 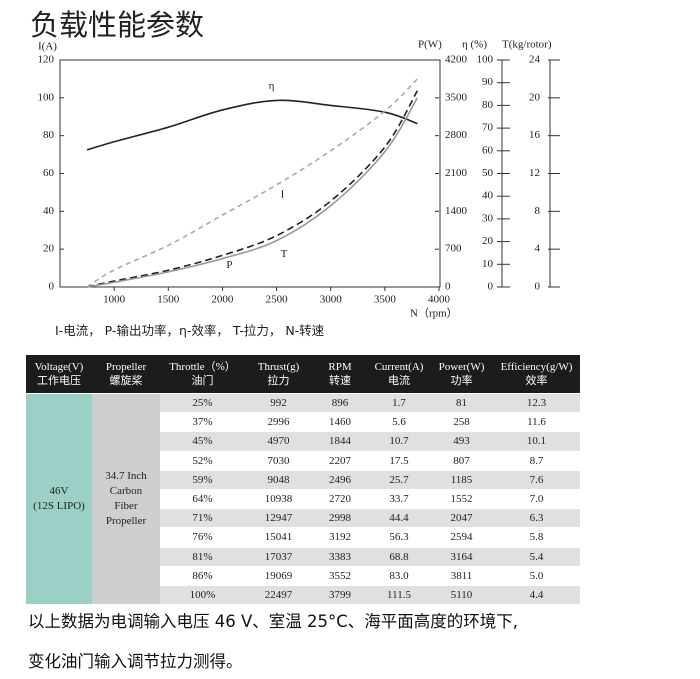 I want to click on propeller-text: Fiber, so click(x=126, y=506).